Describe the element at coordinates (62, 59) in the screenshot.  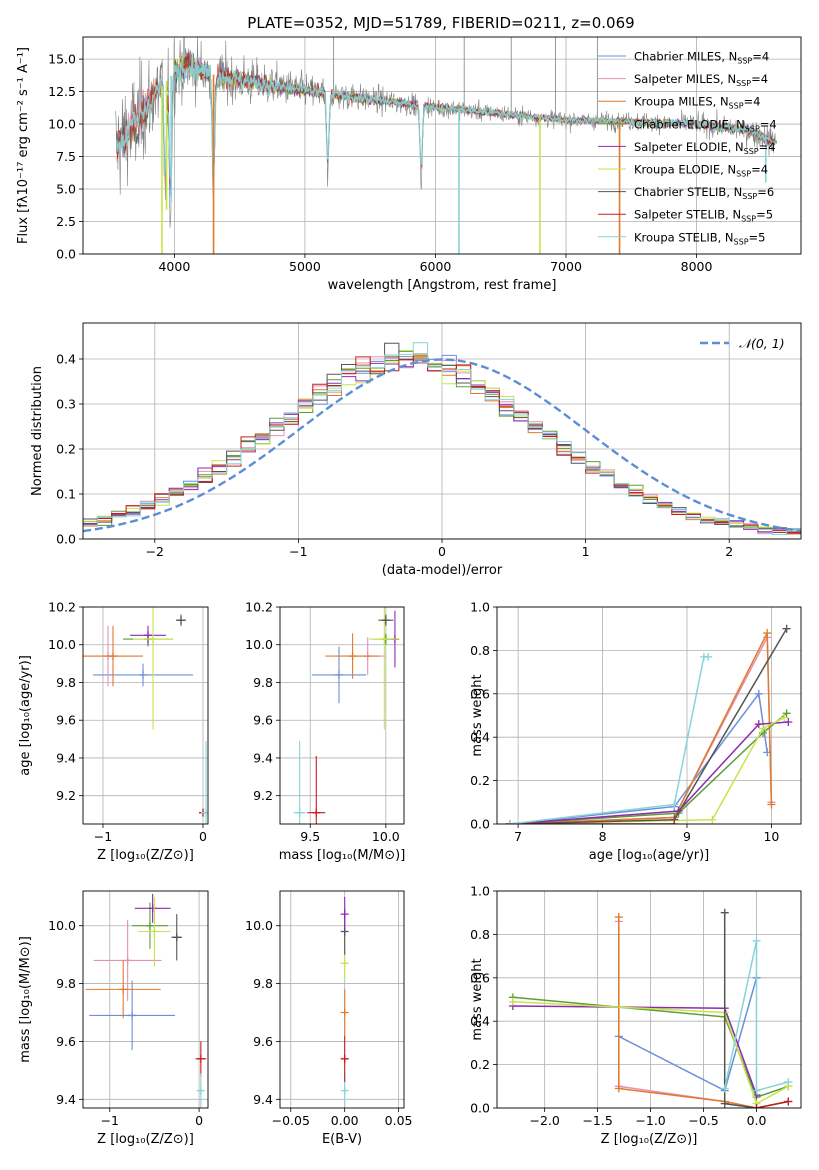
I see `y-tick-label: 15.0` at that location.